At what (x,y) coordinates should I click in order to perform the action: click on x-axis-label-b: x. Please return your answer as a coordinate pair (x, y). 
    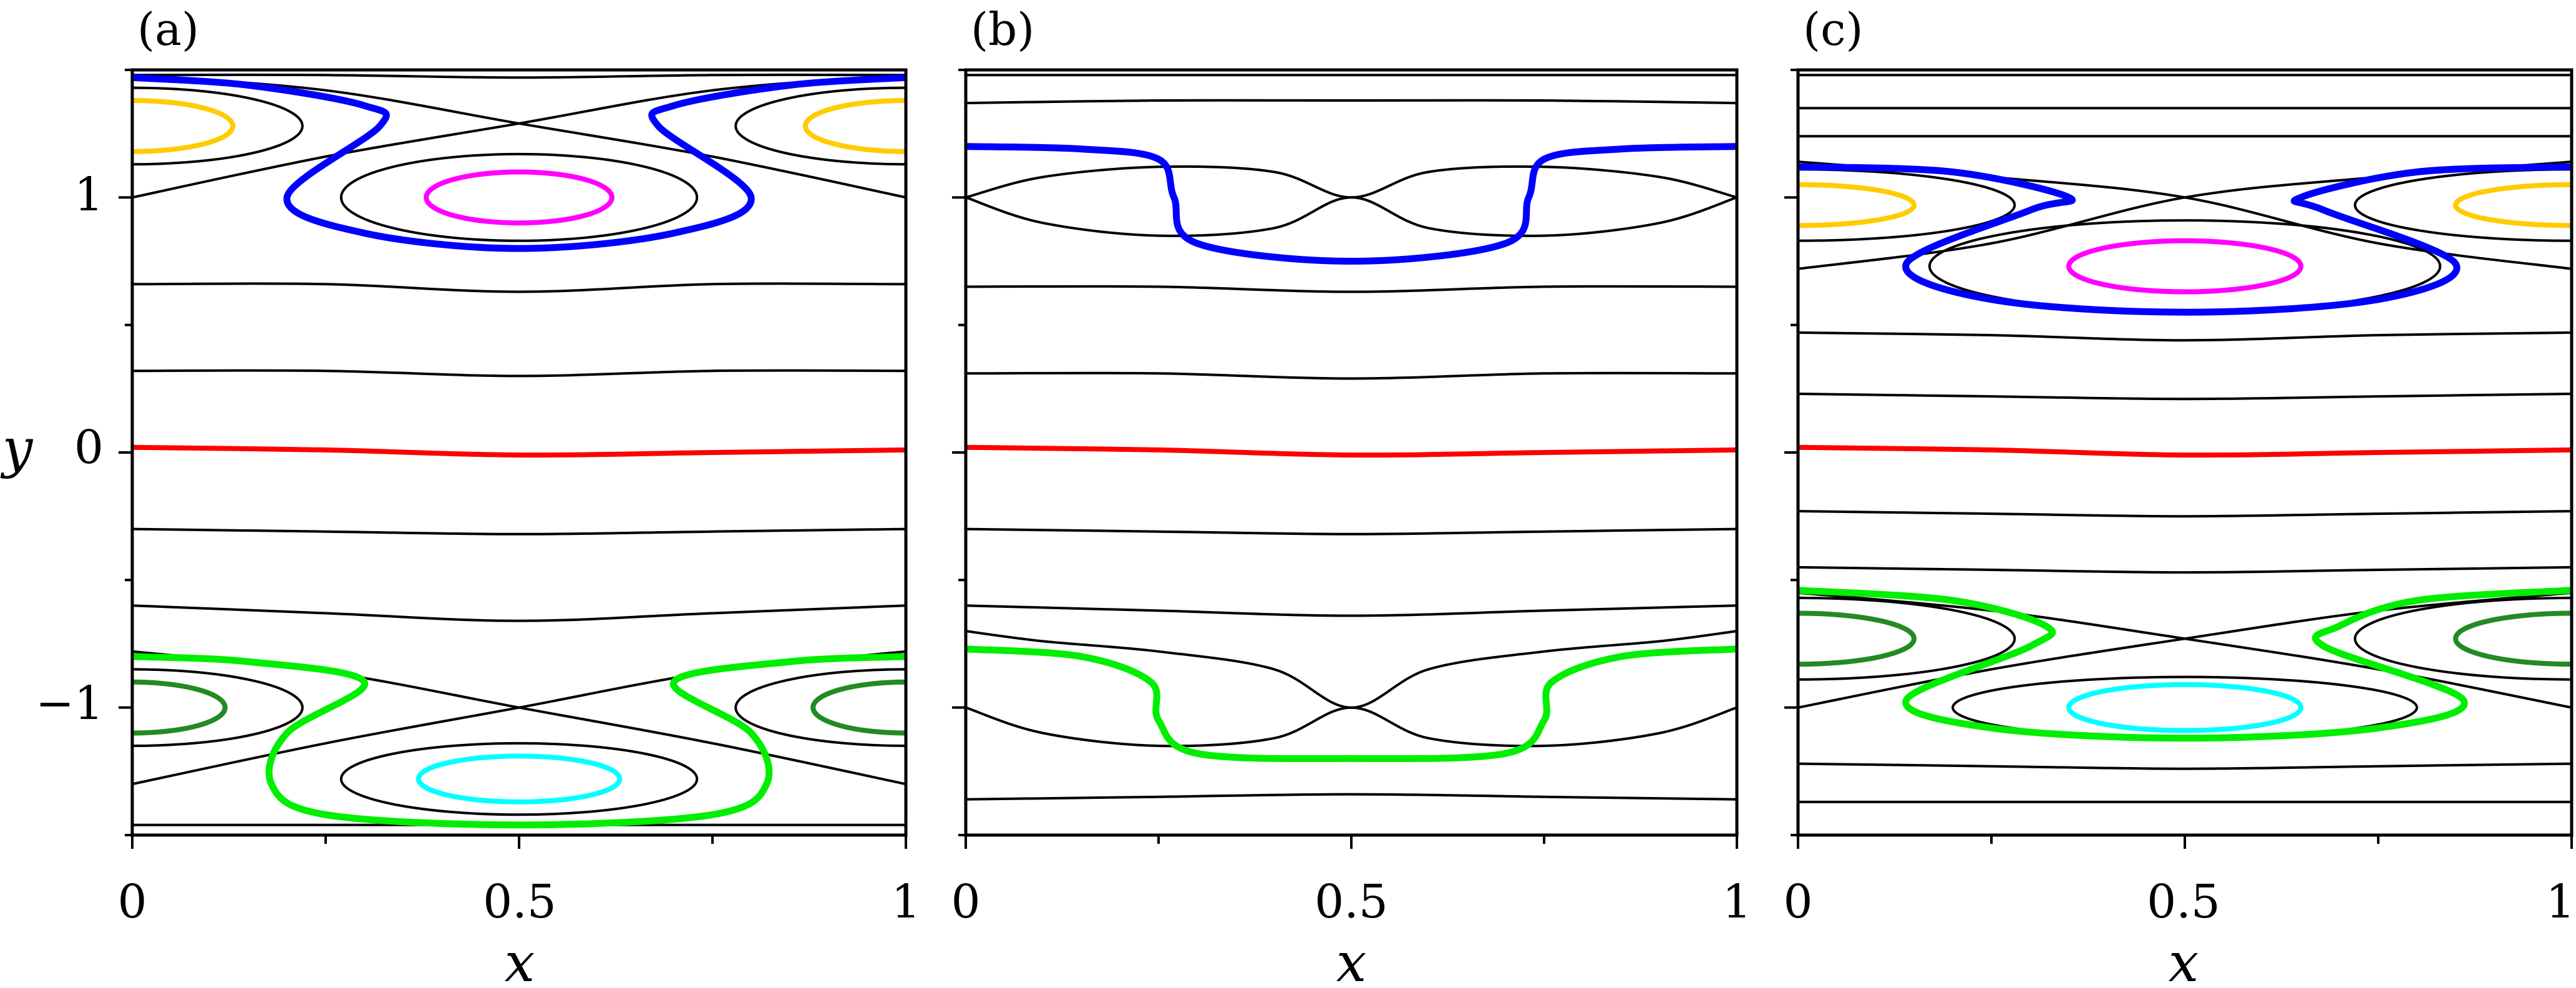
    Looking at the image, I should click on (1351, 960).